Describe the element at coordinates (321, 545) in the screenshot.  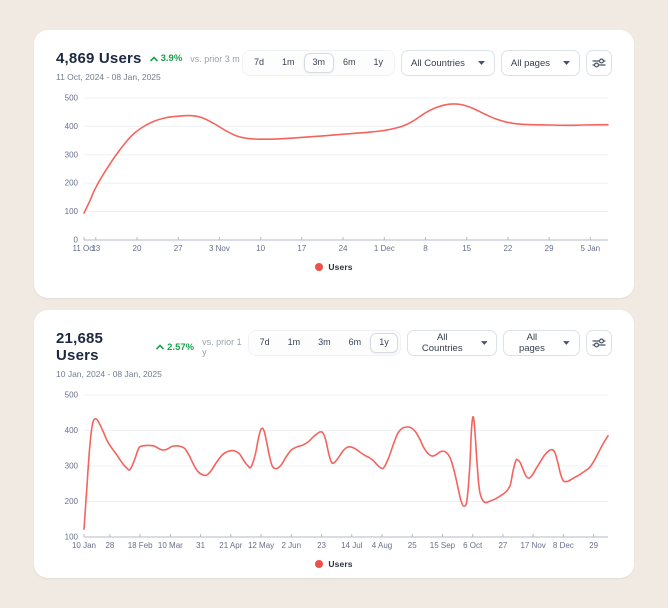
I see `x-tick-label: 23` at that location.